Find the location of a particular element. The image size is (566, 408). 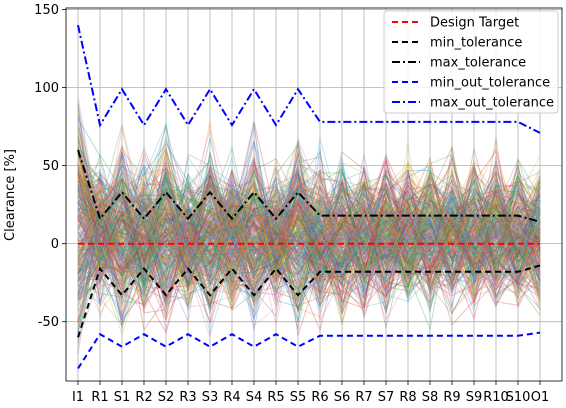

x-tick-label: S9 is located at coordinates (474, 397).